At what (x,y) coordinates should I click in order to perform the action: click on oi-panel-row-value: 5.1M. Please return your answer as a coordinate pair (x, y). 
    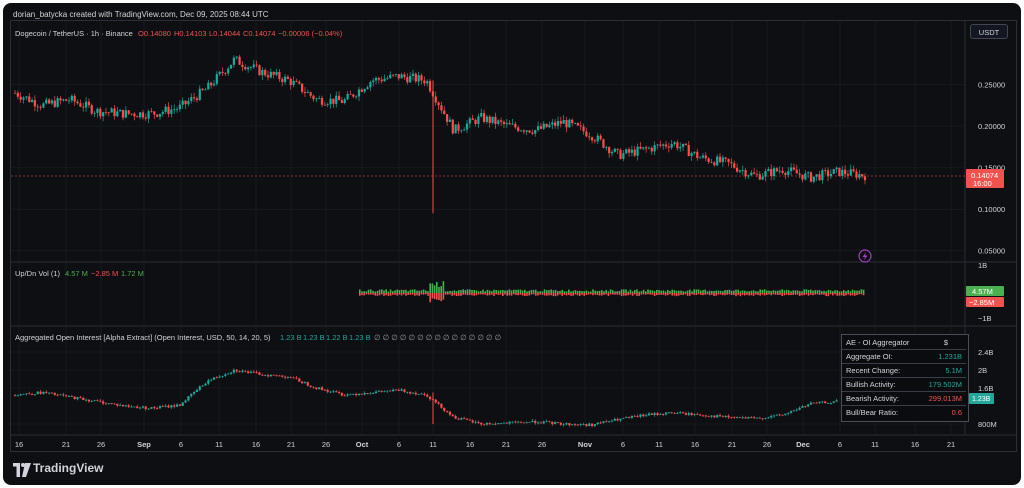
    Looking at the image, I should click on (953, 370).